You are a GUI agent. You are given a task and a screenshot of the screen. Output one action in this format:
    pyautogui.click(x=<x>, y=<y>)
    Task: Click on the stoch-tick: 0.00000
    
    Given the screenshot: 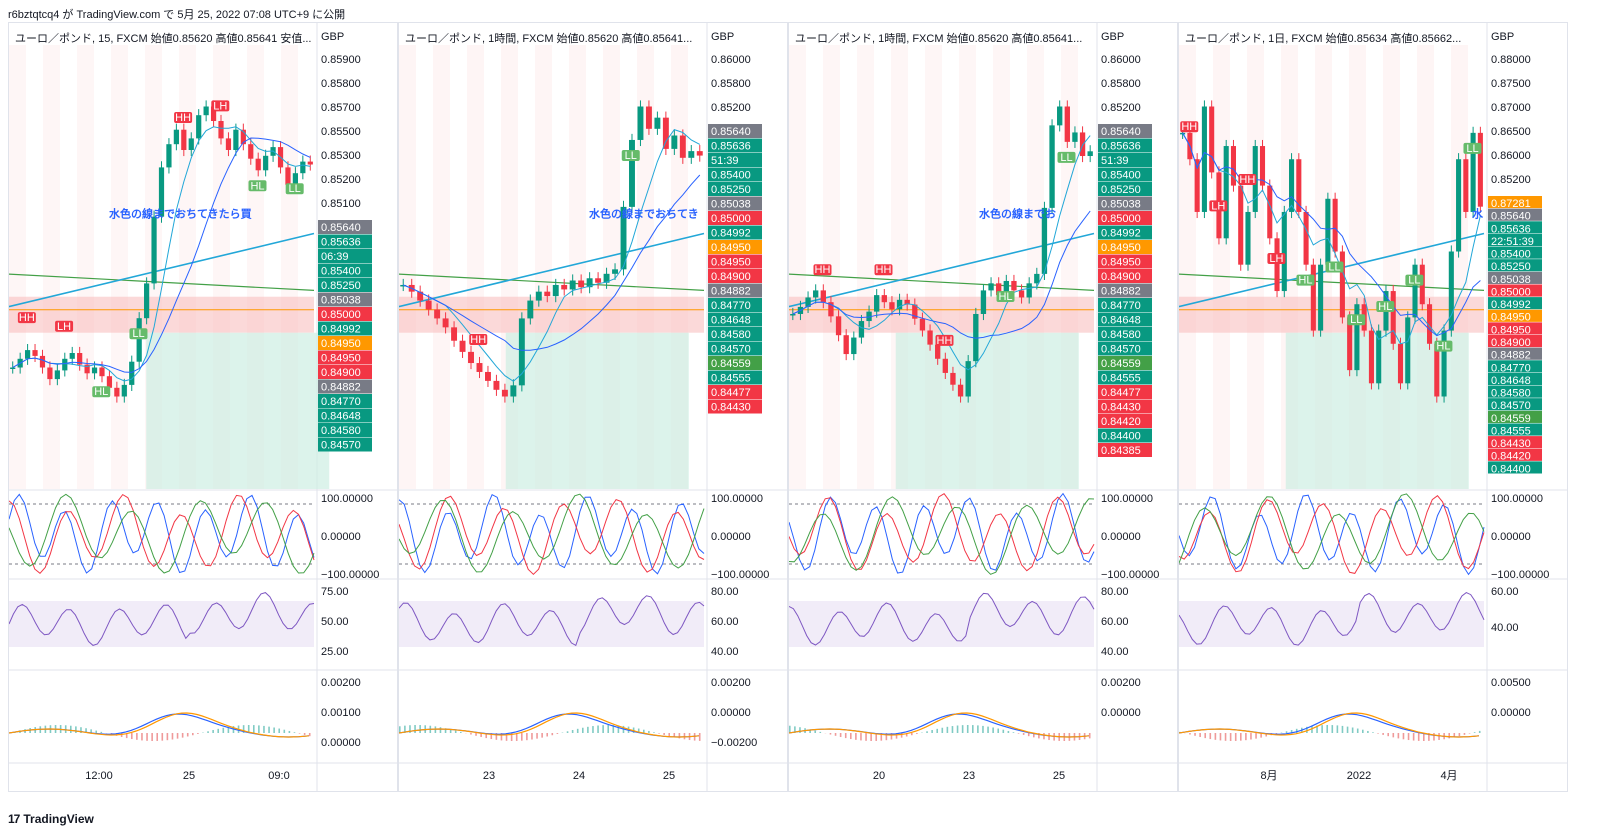 What is the action you would take?
    pyautogui.click(x=1121, y=537)
    